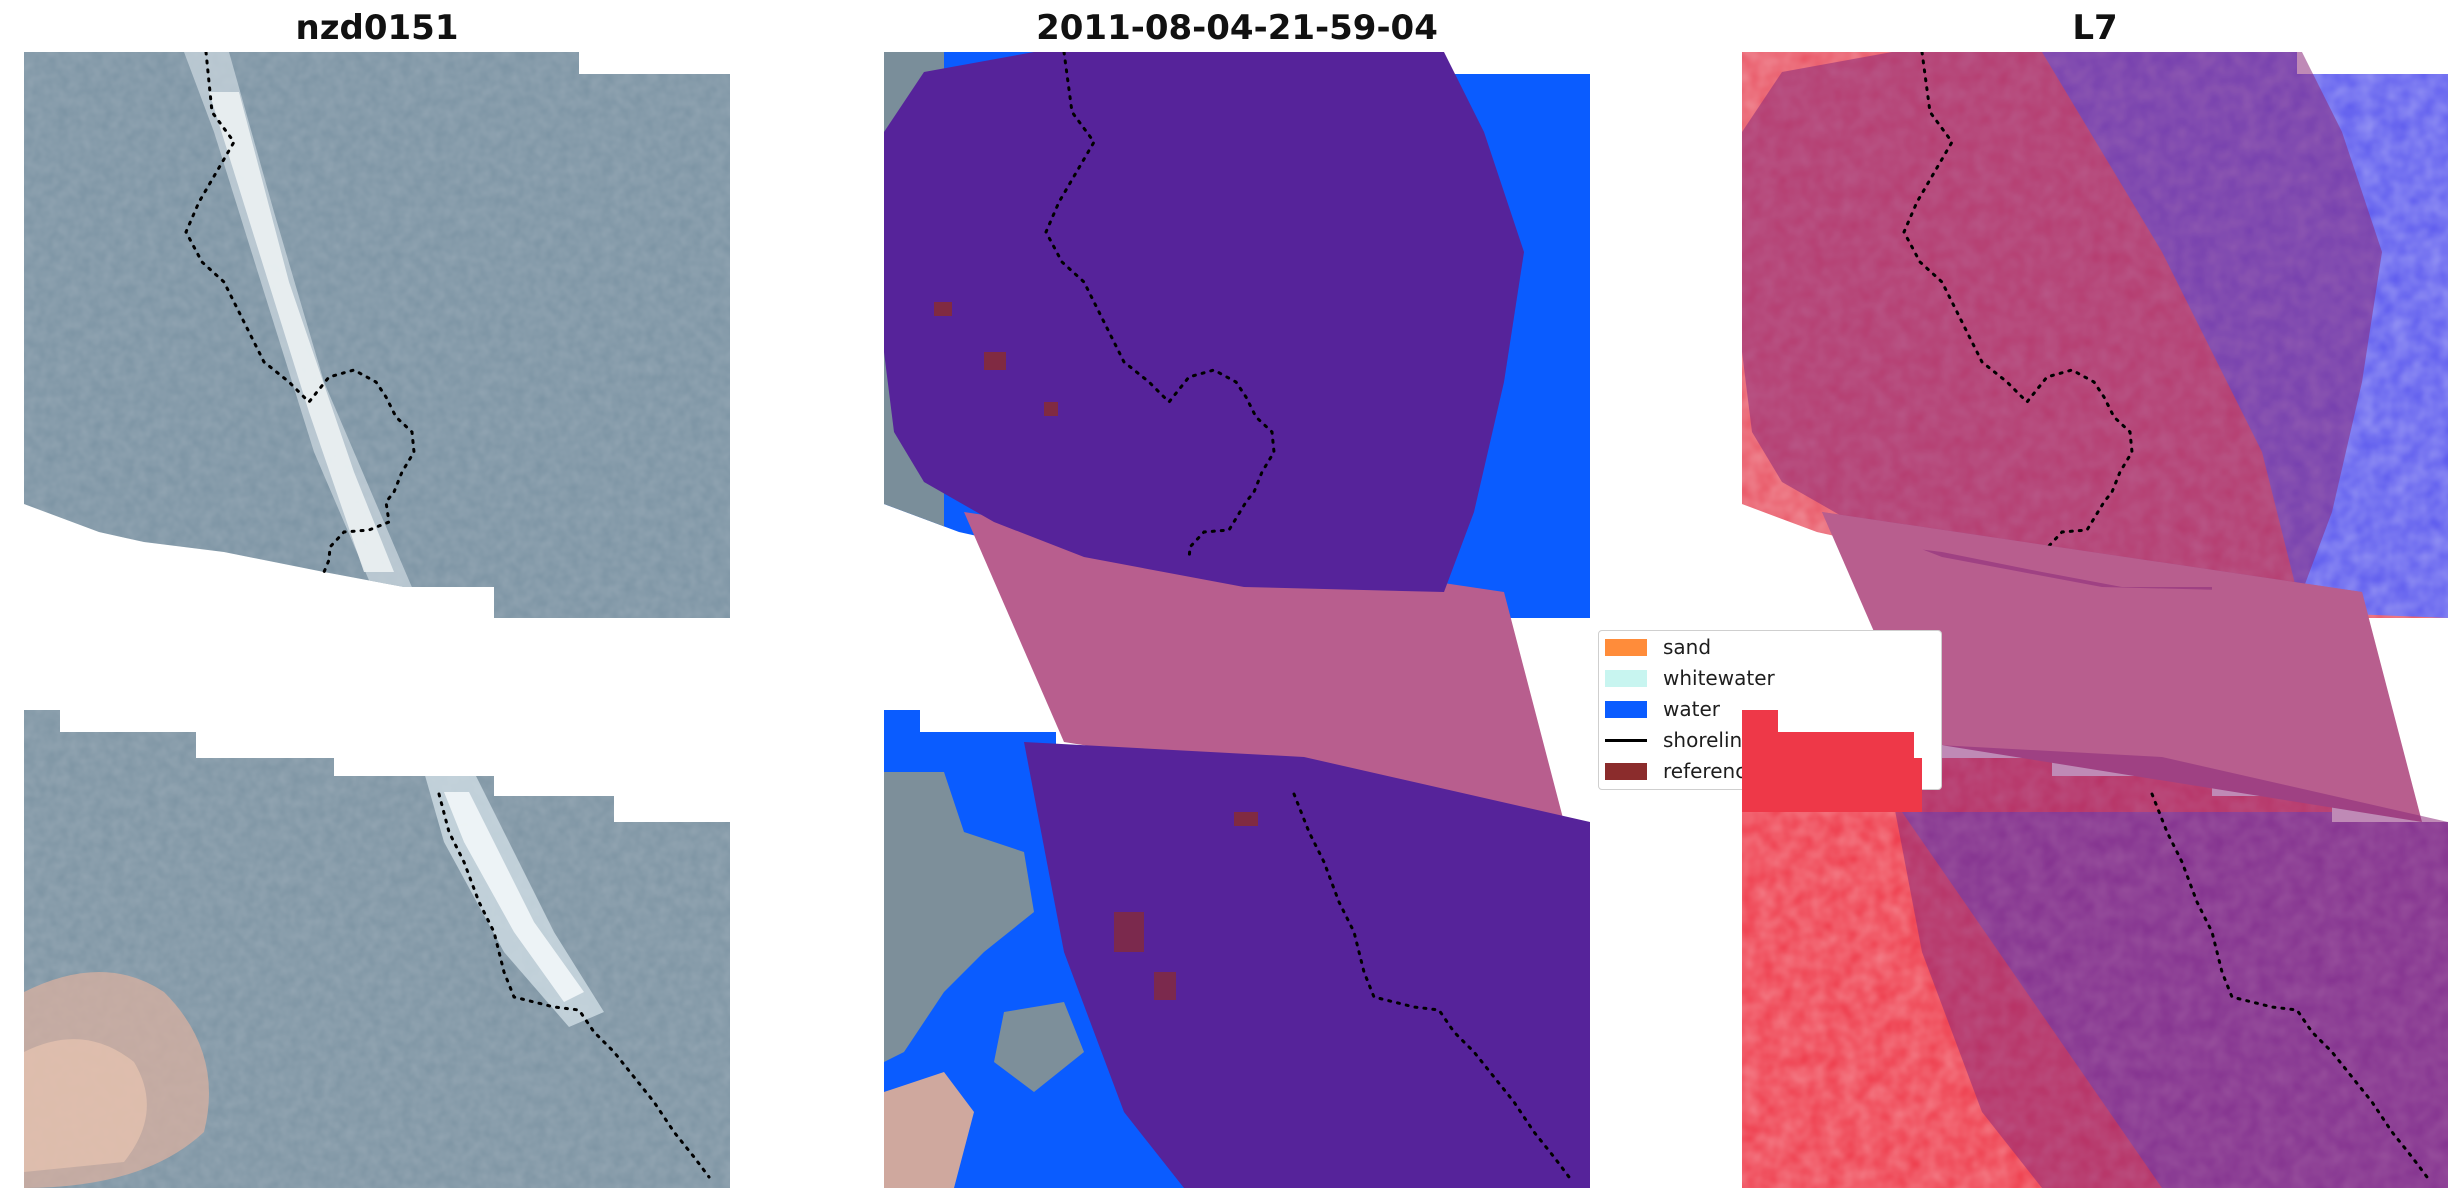  Describe the element at coordinates (1711, 771) in the screenshot. I see `legend-label-reference: reference` at that location.